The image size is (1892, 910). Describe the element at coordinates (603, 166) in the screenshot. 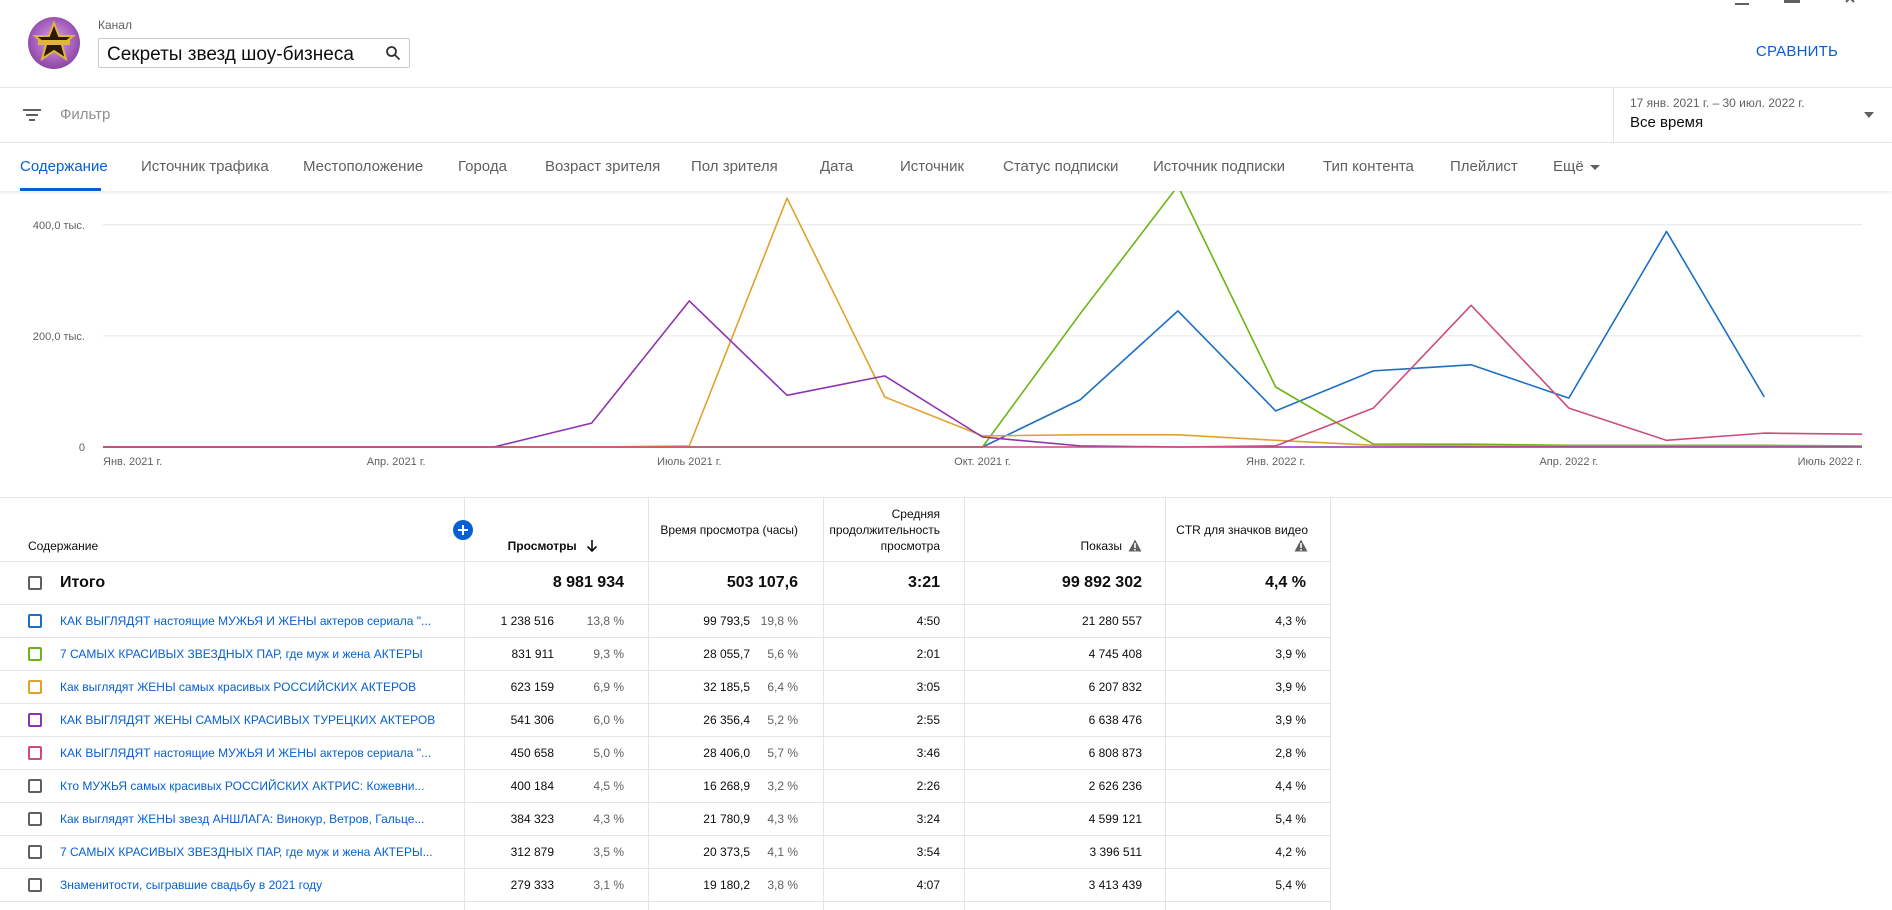

I see `tab-viewer-age: Возраст зрителя` at that location.